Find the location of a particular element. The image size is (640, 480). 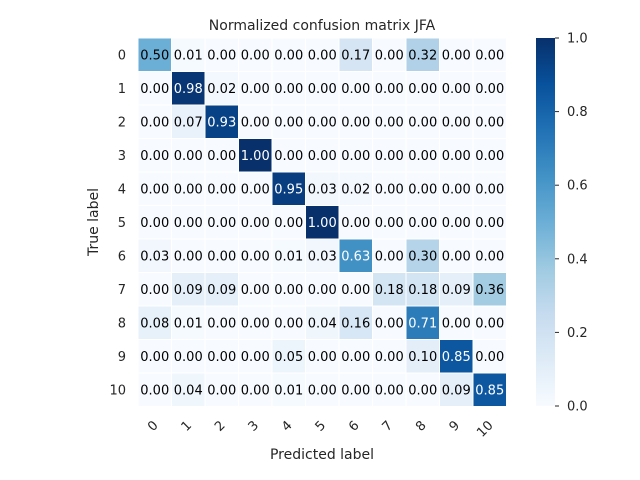

x-tick-label: 7 is located at coordinates (388, 426).